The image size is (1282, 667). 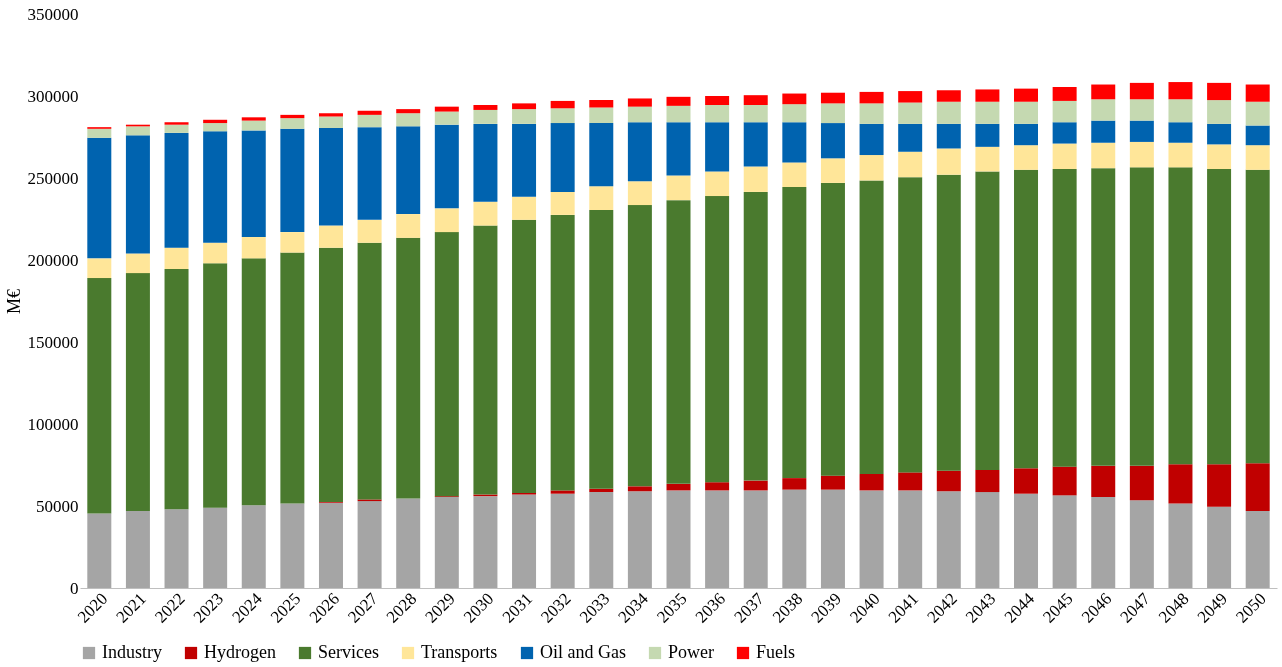 I want to click on legend-label: Transports, so click(x=459, y=652).